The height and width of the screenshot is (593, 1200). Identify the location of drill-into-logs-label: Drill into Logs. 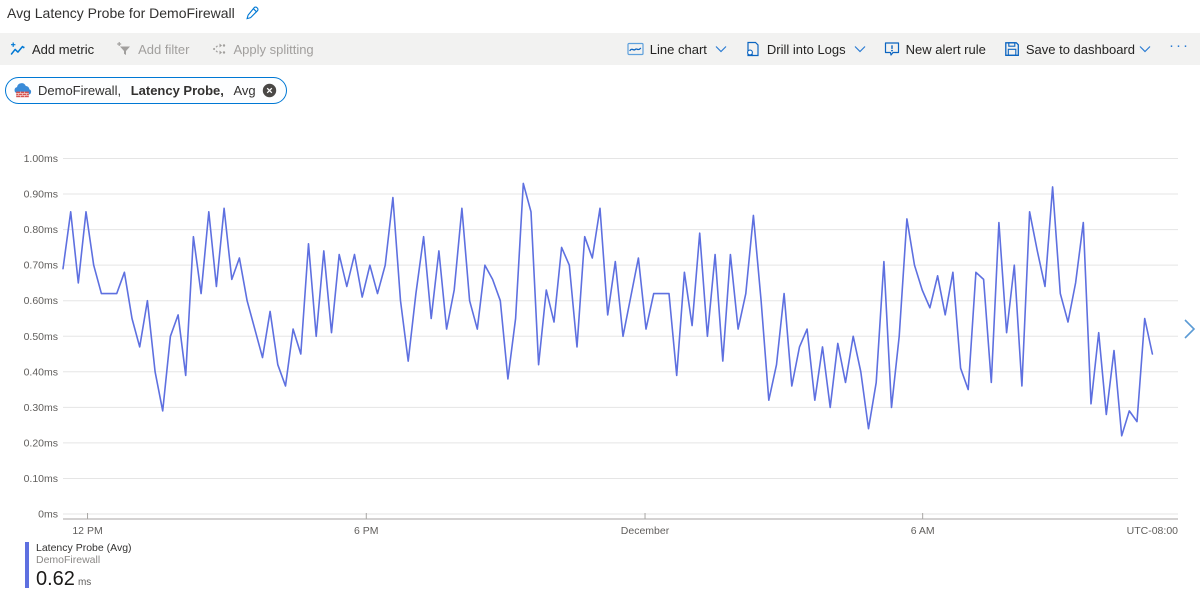
(806, 49).